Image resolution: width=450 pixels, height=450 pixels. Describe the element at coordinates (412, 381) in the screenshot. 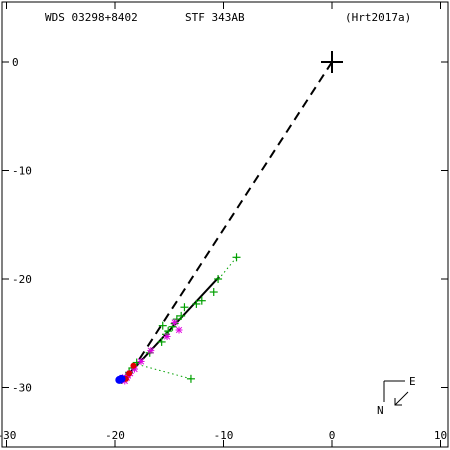

I see `compass-east-label: E` at that location.